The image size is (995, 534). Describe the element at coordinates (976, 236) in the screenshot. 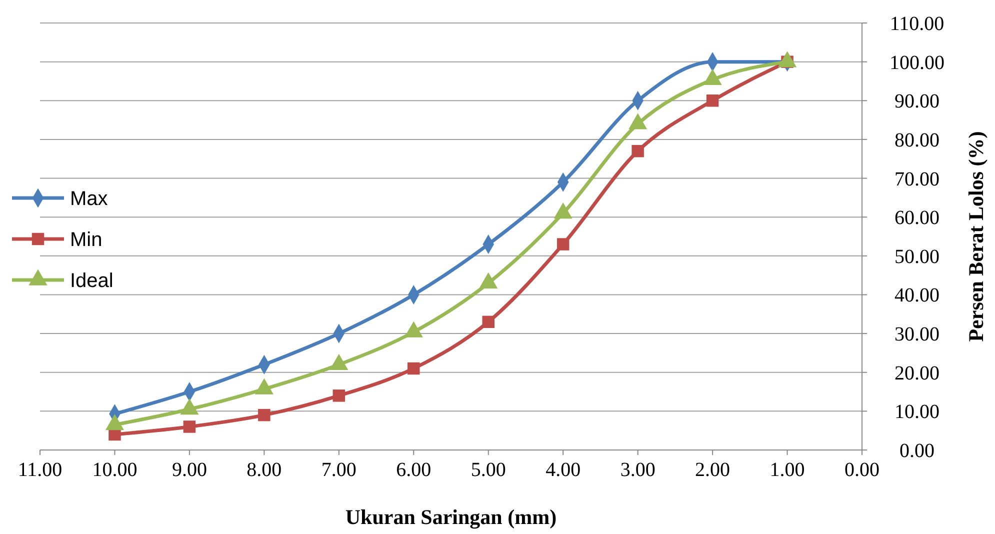

I see `y-axis-title: Persen Berat Lolos (%)` at that location.